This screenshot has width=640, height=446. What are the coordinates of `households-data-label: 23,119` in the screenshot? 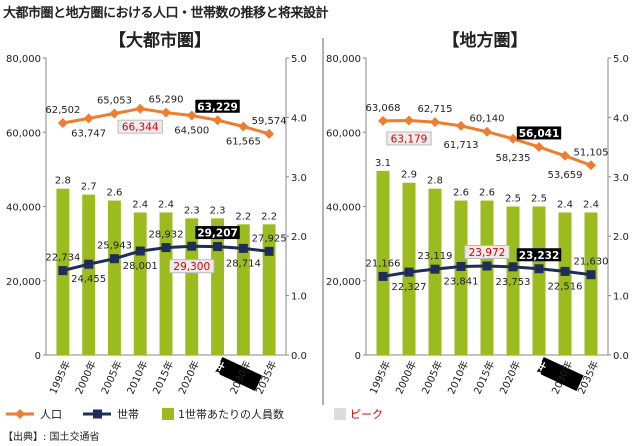 It's located at (435, 256).